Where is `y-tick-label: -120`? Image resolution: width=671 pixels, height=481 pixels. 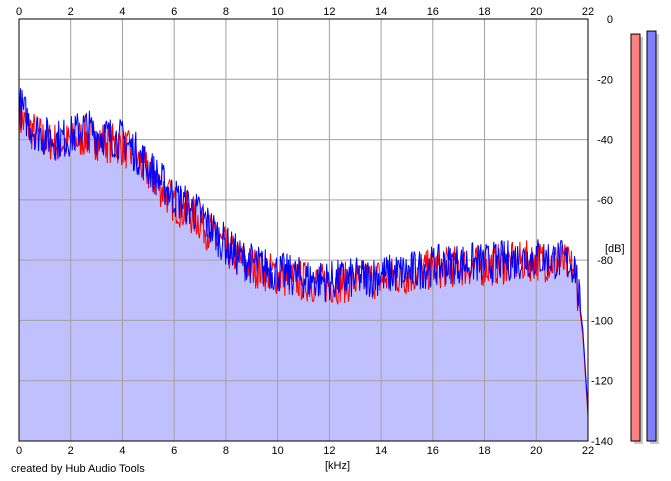 y-tick-label: -120 is located at coordinates (602, 382).